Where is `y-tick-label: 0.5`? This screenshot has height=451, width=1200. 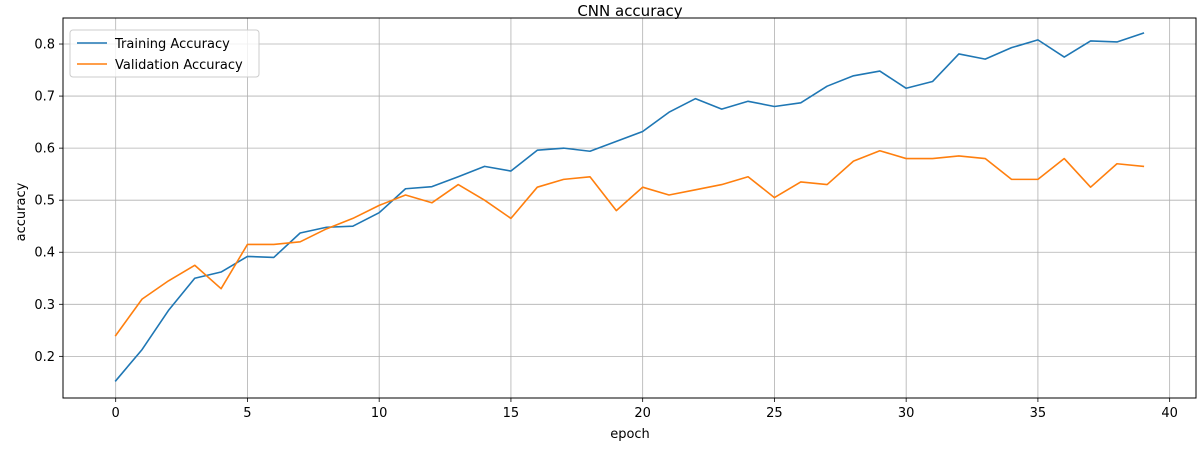
y-tick-label: 0.5 is located at coordinates (44, 201).